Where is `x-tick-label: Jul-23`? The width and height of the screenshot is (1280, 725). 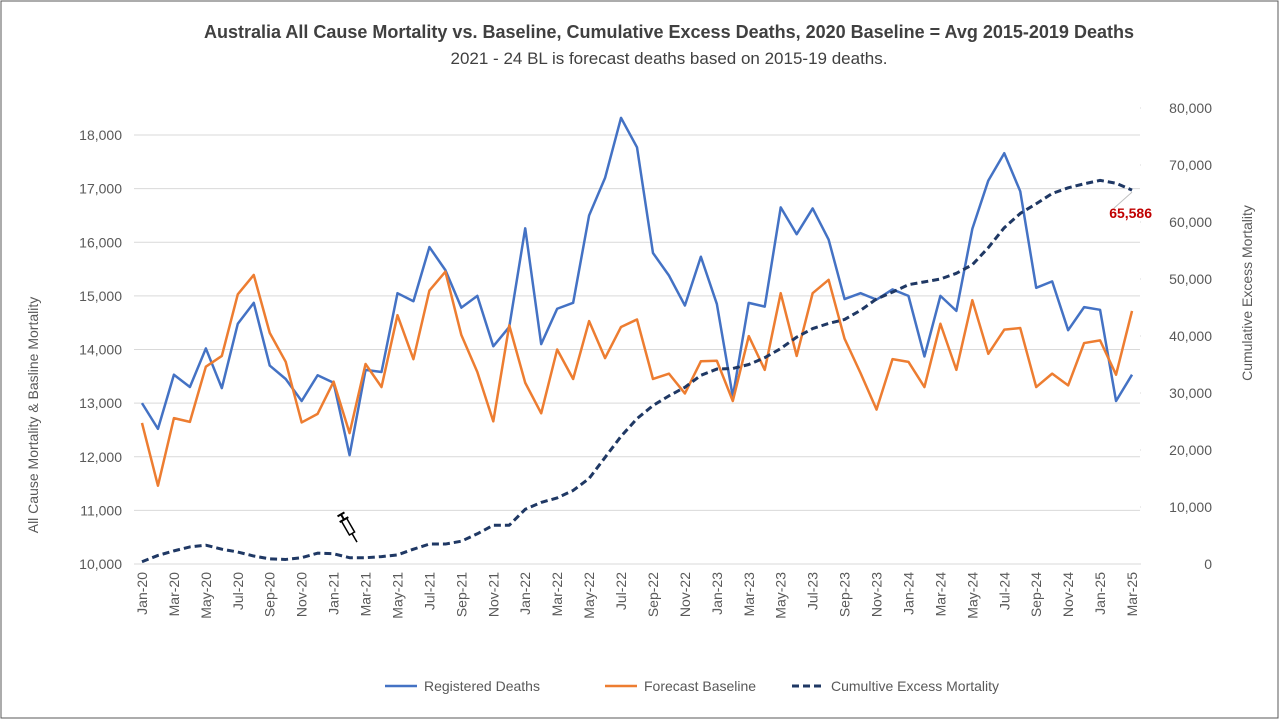
x-tick-label: Jul-23 is located at coordinates (813, 591).